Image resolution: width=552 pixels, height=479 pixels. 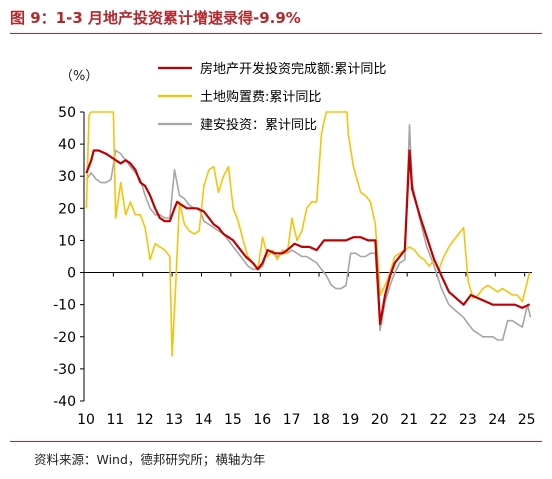 I want to click on legend-item-land-purchase: 土地购置费:累计同比, so click(x=239, y=97).